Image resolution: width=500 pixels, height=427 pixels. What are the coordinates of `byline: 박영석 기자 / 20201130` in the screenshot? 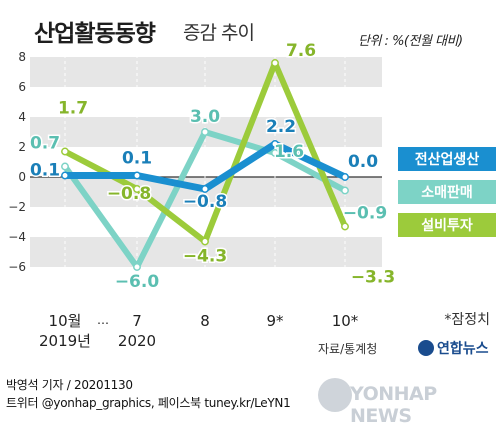 It's located at (69, 385).